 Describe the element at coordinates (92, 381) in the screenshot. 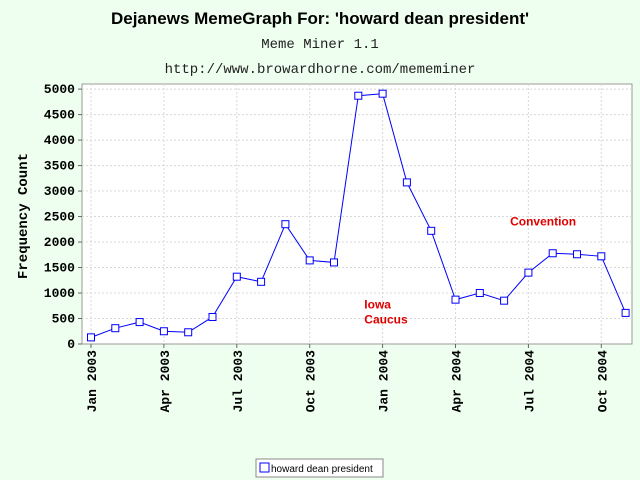

I see `x-tick-label: Jan 2003` at that location.